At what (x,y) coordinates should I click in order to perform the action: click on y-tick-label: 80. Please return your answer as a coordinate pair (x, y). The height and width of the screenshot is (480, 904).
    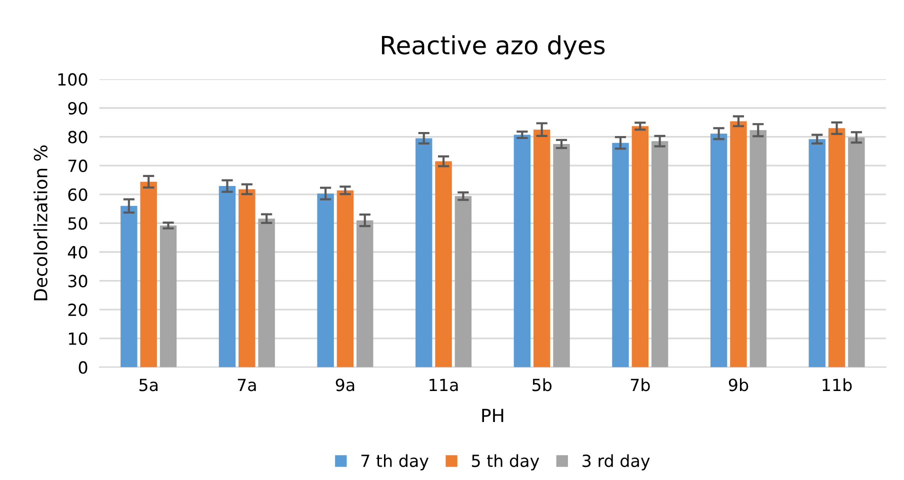
    Looking at the image, I should click on (78, 137).